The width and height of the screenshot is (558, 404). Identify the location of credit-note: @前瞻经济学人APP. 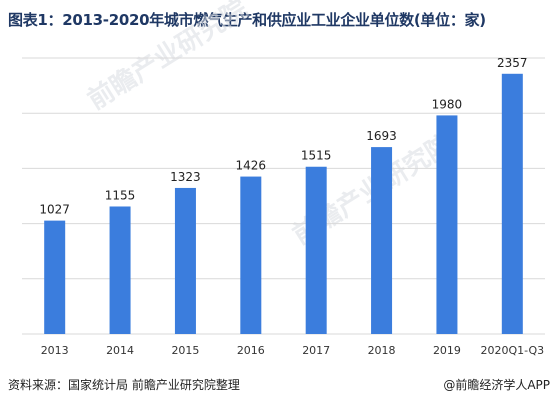
(496, 385).